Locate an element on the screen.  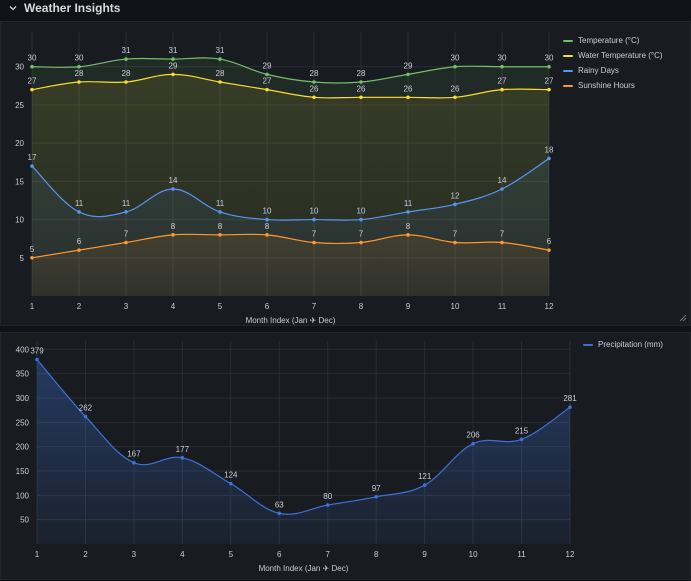
legend-label: Precipitation (mm) is located at coordinates (630, 344).